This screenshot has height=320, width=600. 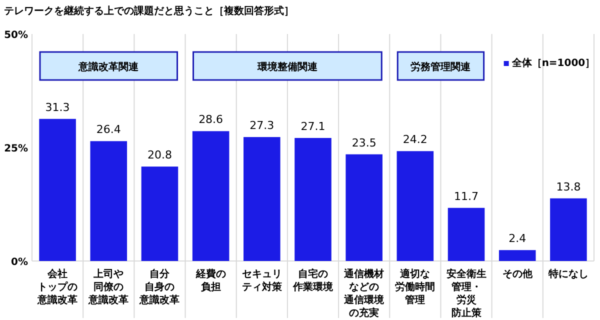 I want to click on x-tick-label: その他, so click(x=518, y=274).